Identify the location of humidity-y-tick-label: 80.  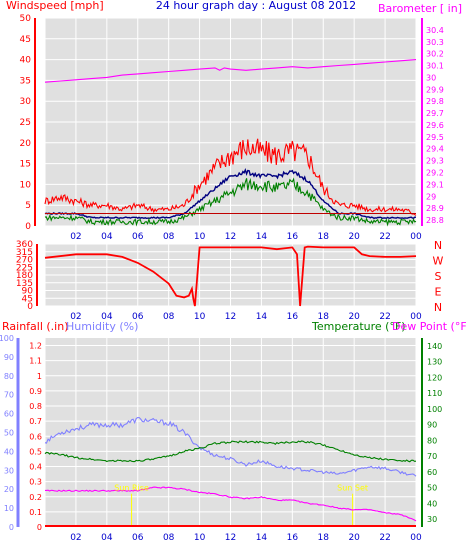
(9, 376).